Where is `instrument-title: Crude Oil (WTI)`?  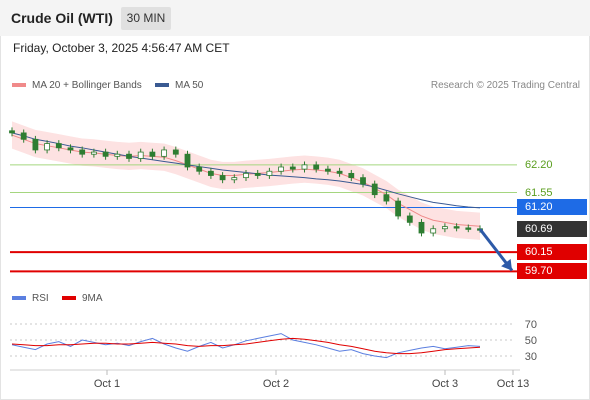
instrument-title: Crude Oil (WTI) is located at coordinates (62, 18).